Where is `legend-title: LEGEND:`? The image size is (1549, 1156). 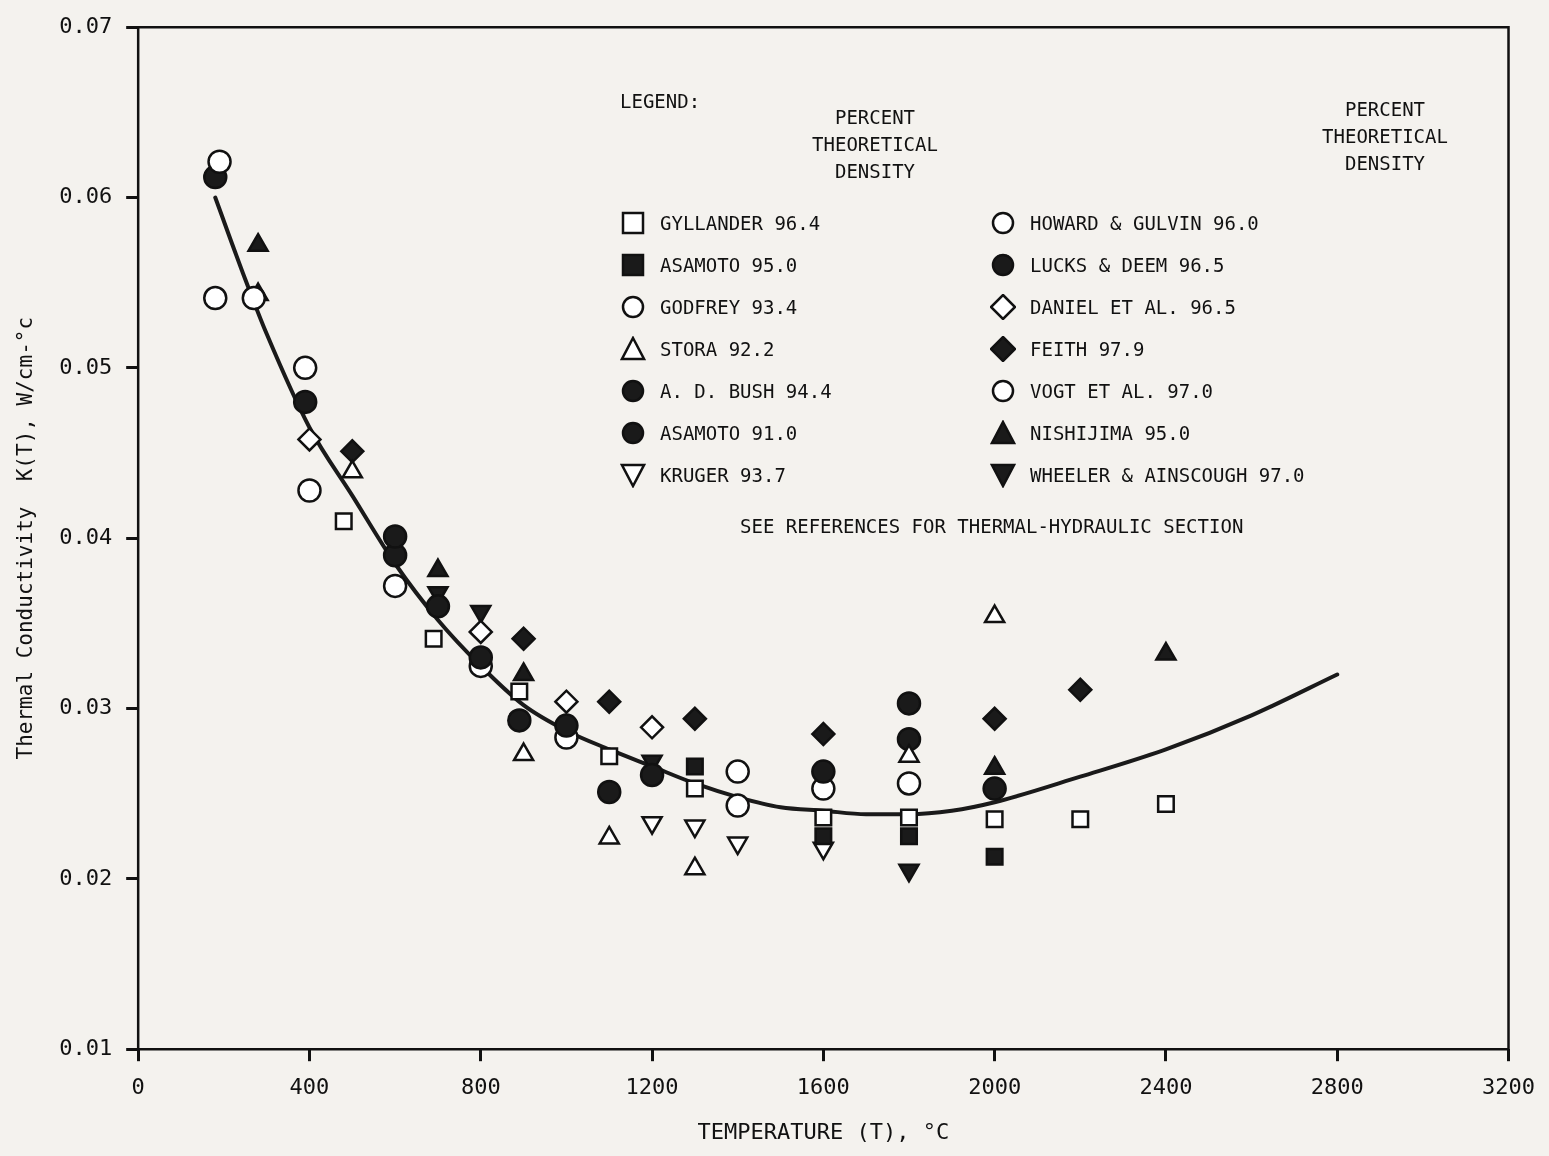
legend-title: LEGEND: is located at coordinates (660, 101).